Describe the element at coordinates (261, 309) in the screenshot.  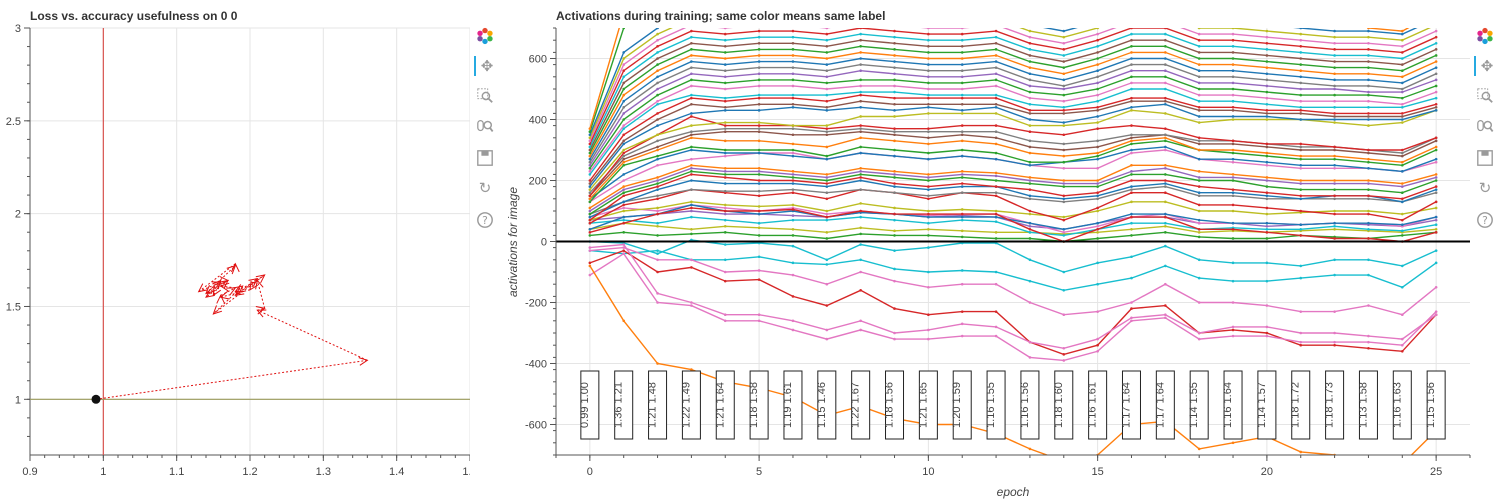
I see `trajectory-segment` at that location.